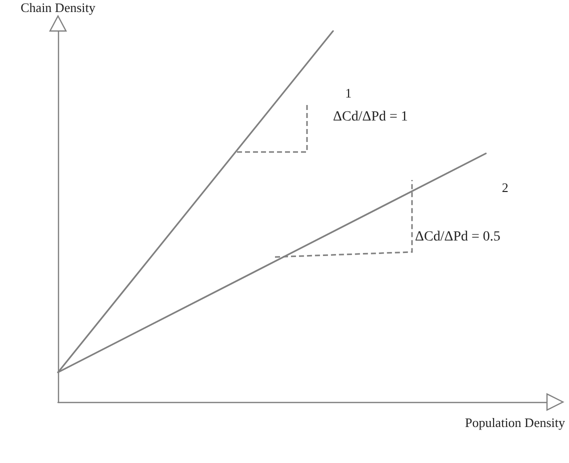  What do you see at coordinates (370, 117) in the screenshot?
I see `annotation: ΔCd/ΔPd = 1` at bounding box center [370, 117].